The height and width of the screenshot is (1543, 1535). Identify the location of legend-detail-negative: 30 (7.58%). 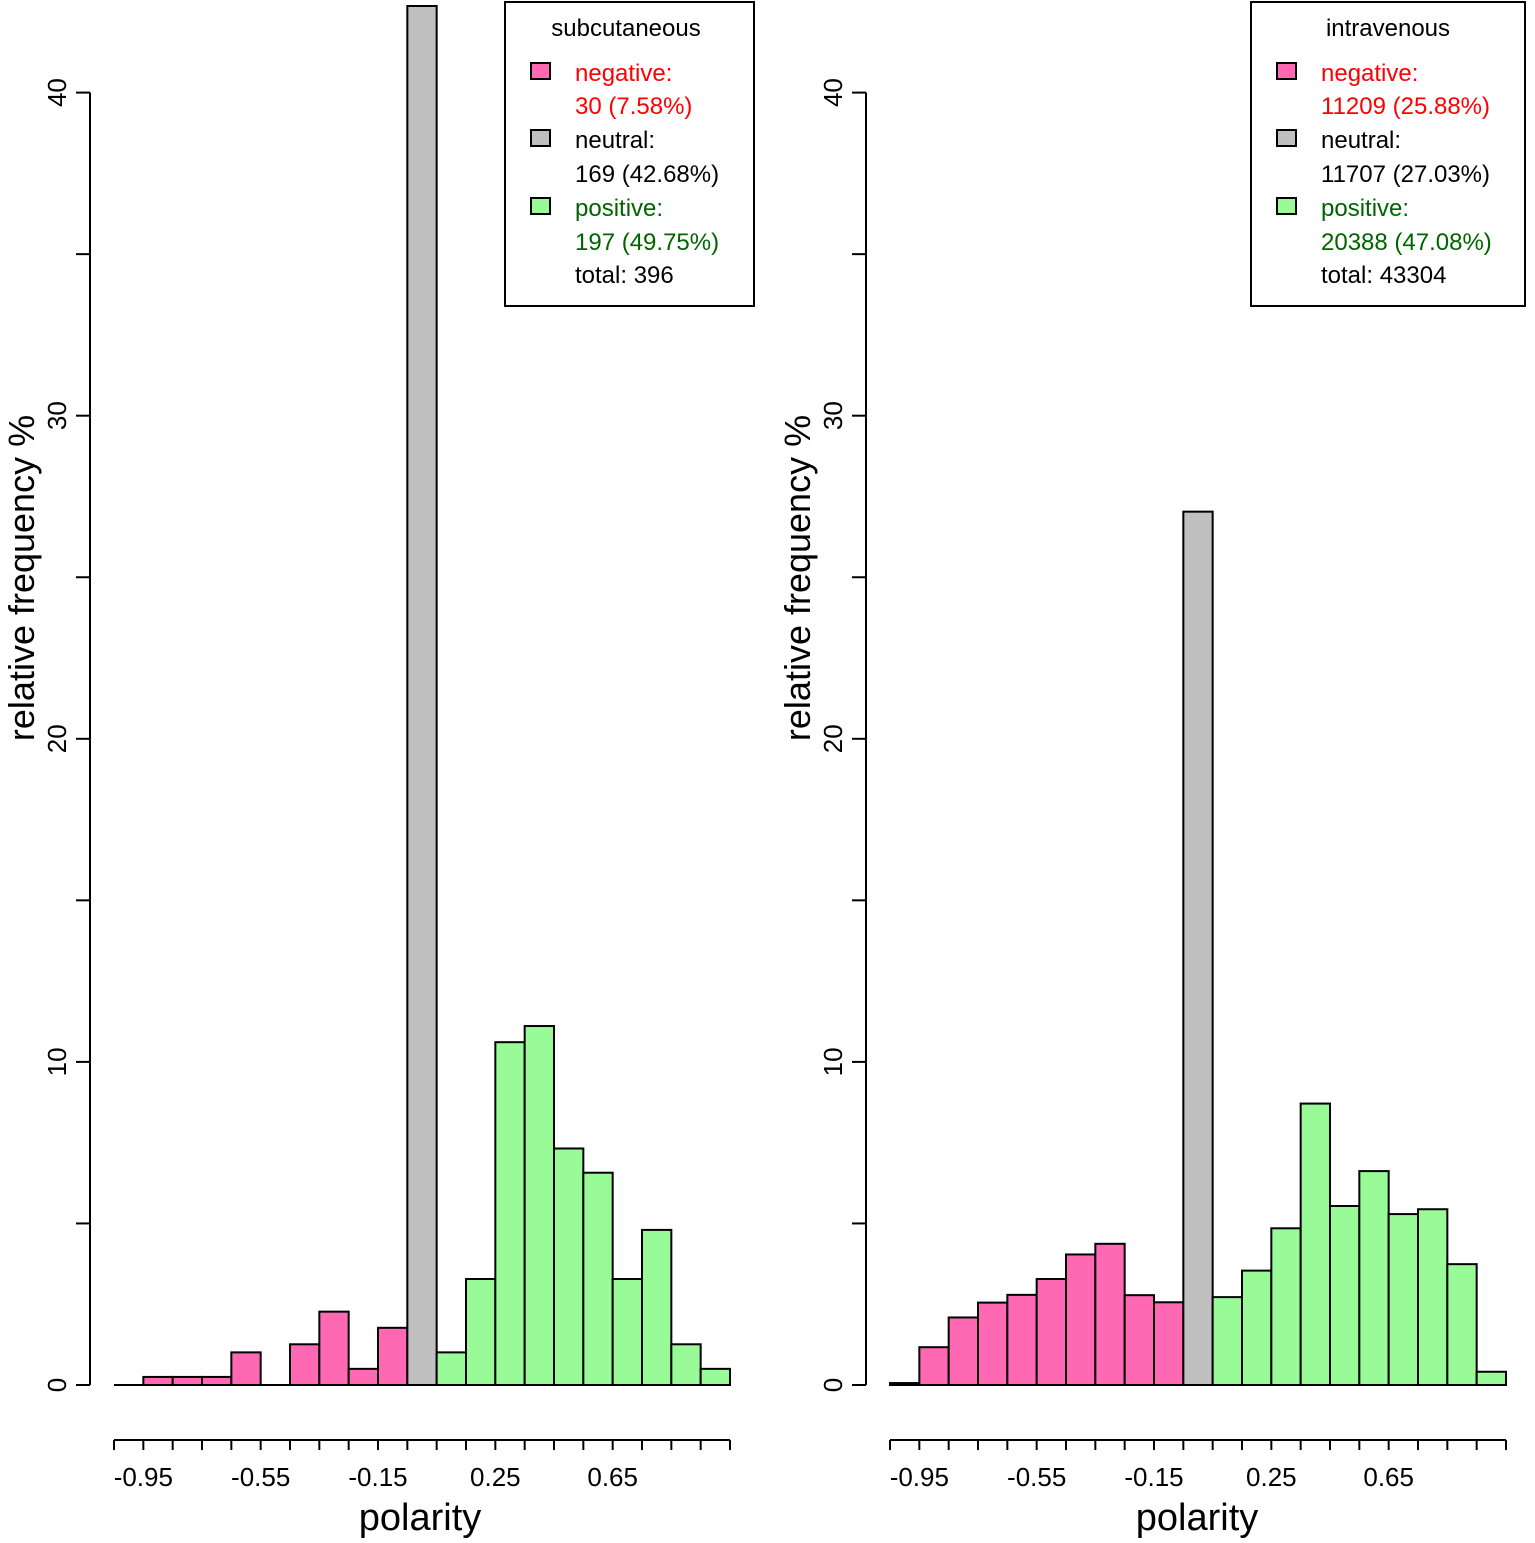
(633, 106).